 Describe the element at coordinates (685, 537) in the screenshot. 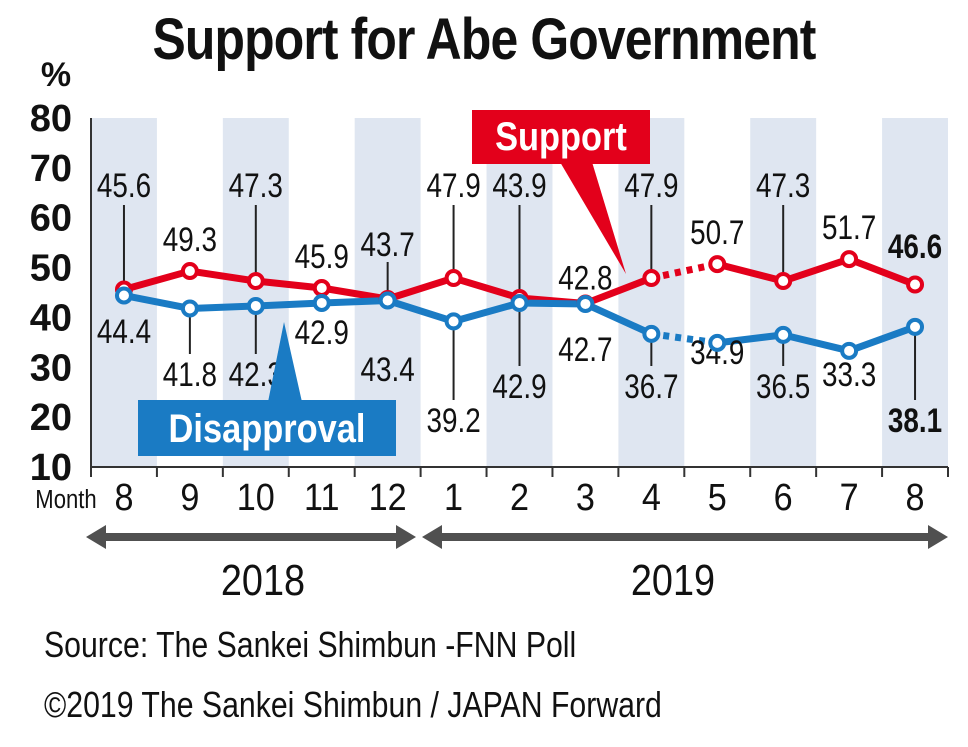

I see `year-arrow-2019` at that location.